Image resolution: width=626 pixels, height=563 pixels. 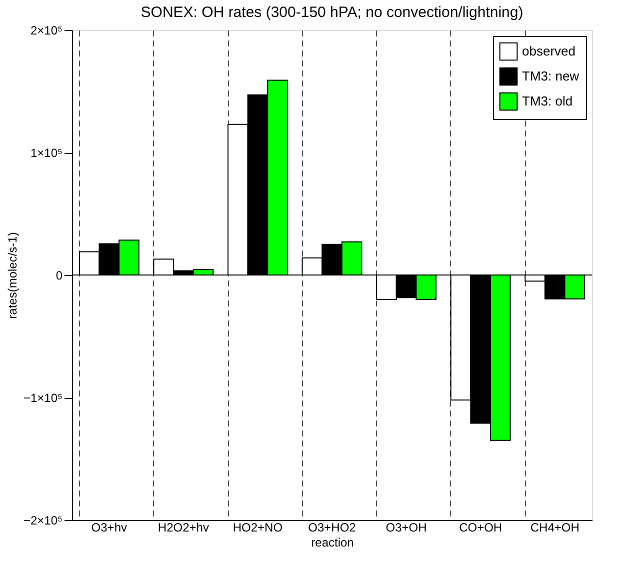 I want to click on x-tick-label: O3+OH, so click(x=406, y=527).